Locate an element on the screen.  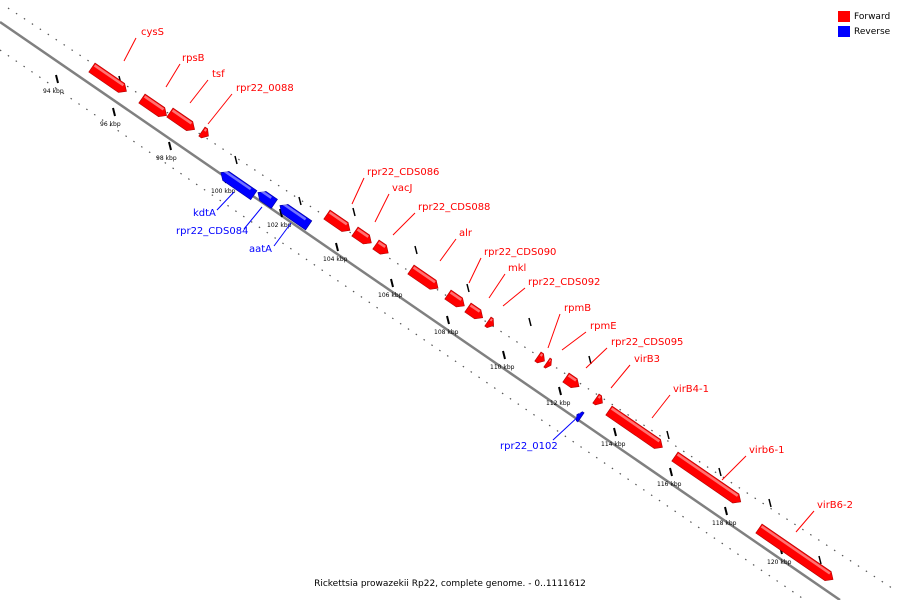
gene-label: virB4-1 is located at coordinates (691, 389).